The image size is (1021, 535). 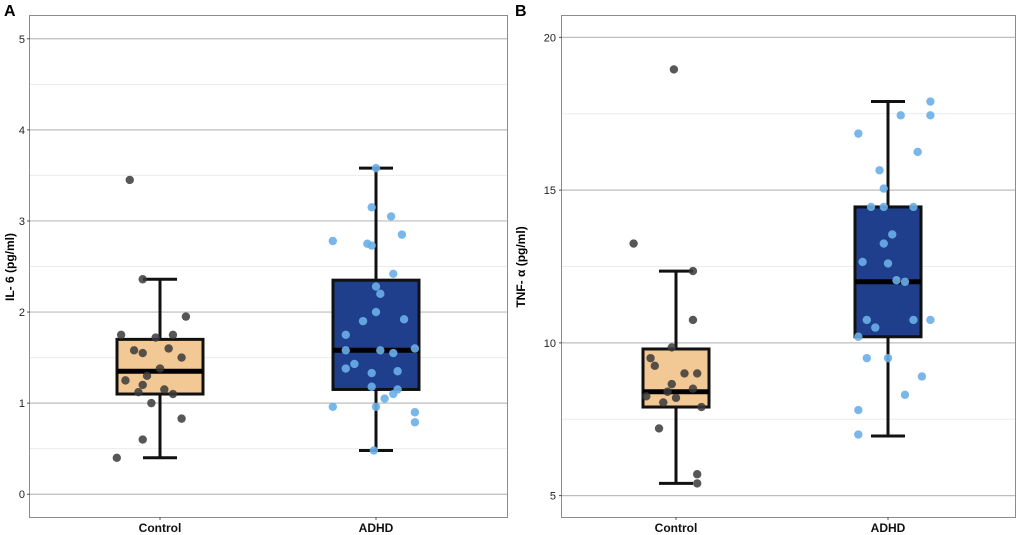 What do you see at coordinates (521, 266) in the screenshot?
I see `y-axis-title-tnf: TNF- α (pg/ml)` at bounding box center [521, 266].